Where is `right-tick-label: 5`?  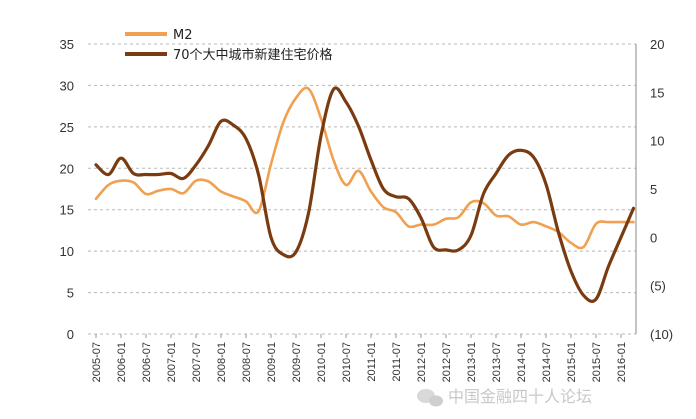 right-tick-label: 5 is located at coordinates (653, 189).